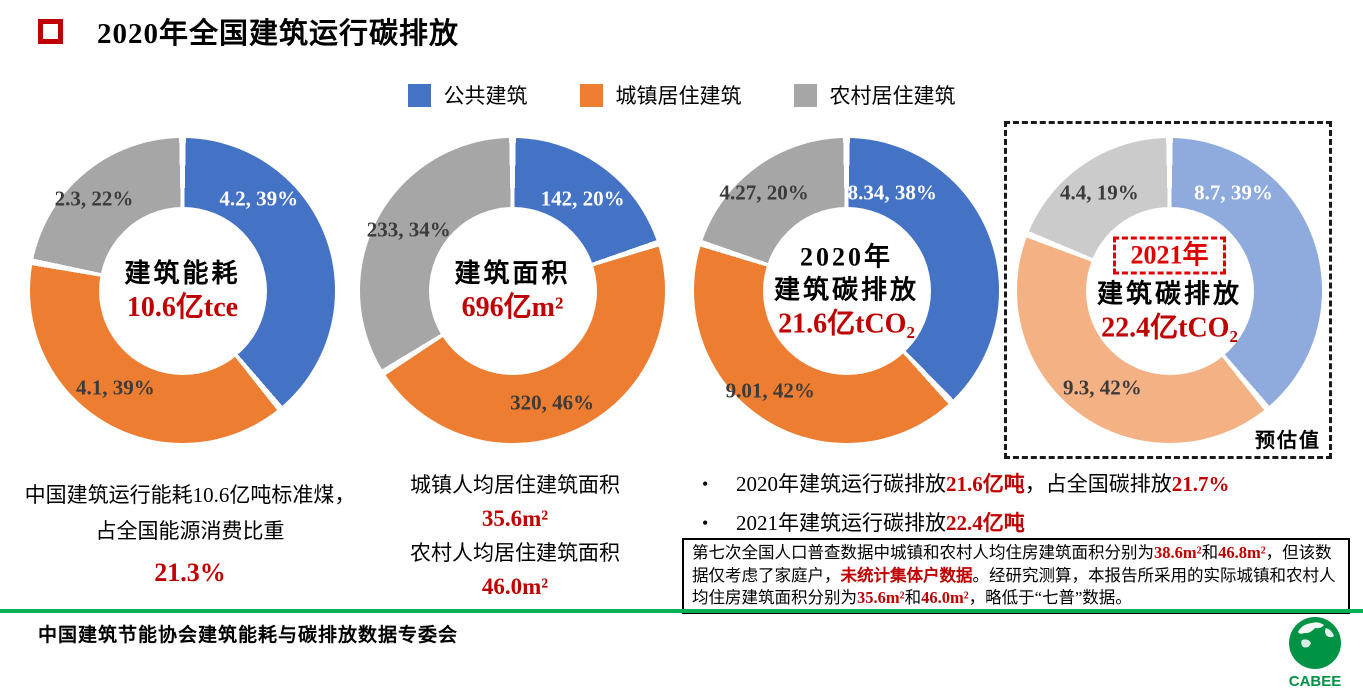  Describe the element at coordinates (841, 484) in the screenshot. I see `bullet-text: 2020年建筑运行碳排放` at that location.